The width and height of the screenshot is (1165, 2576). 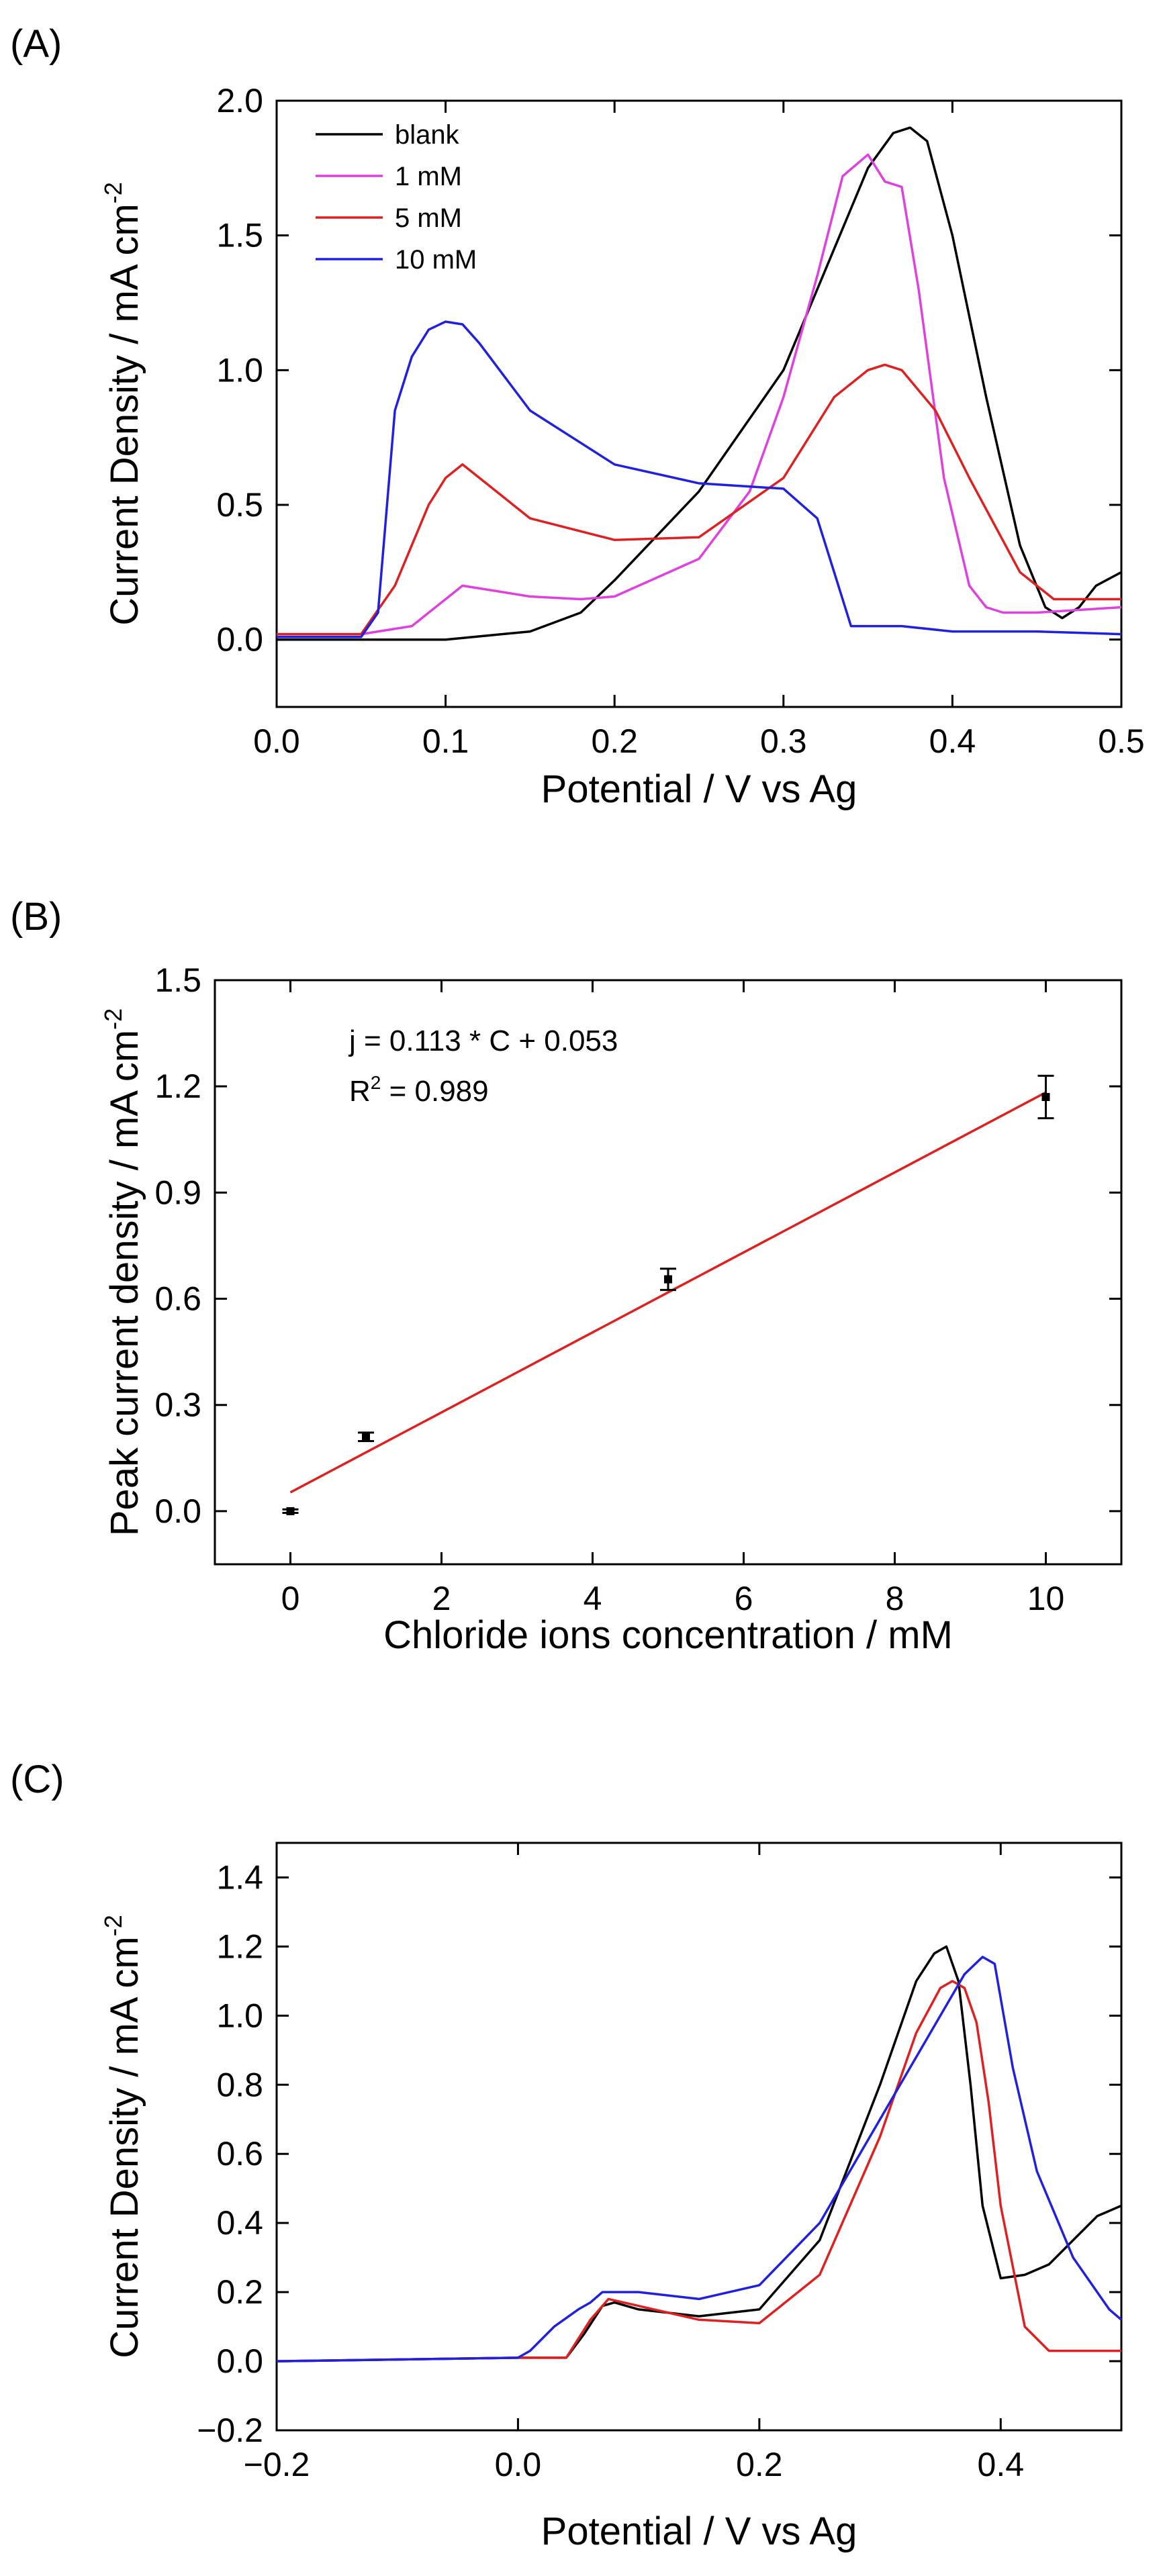 I want to click on y-axis-label-text: Peak current density / mA cm, so click(x=124, y=1283).